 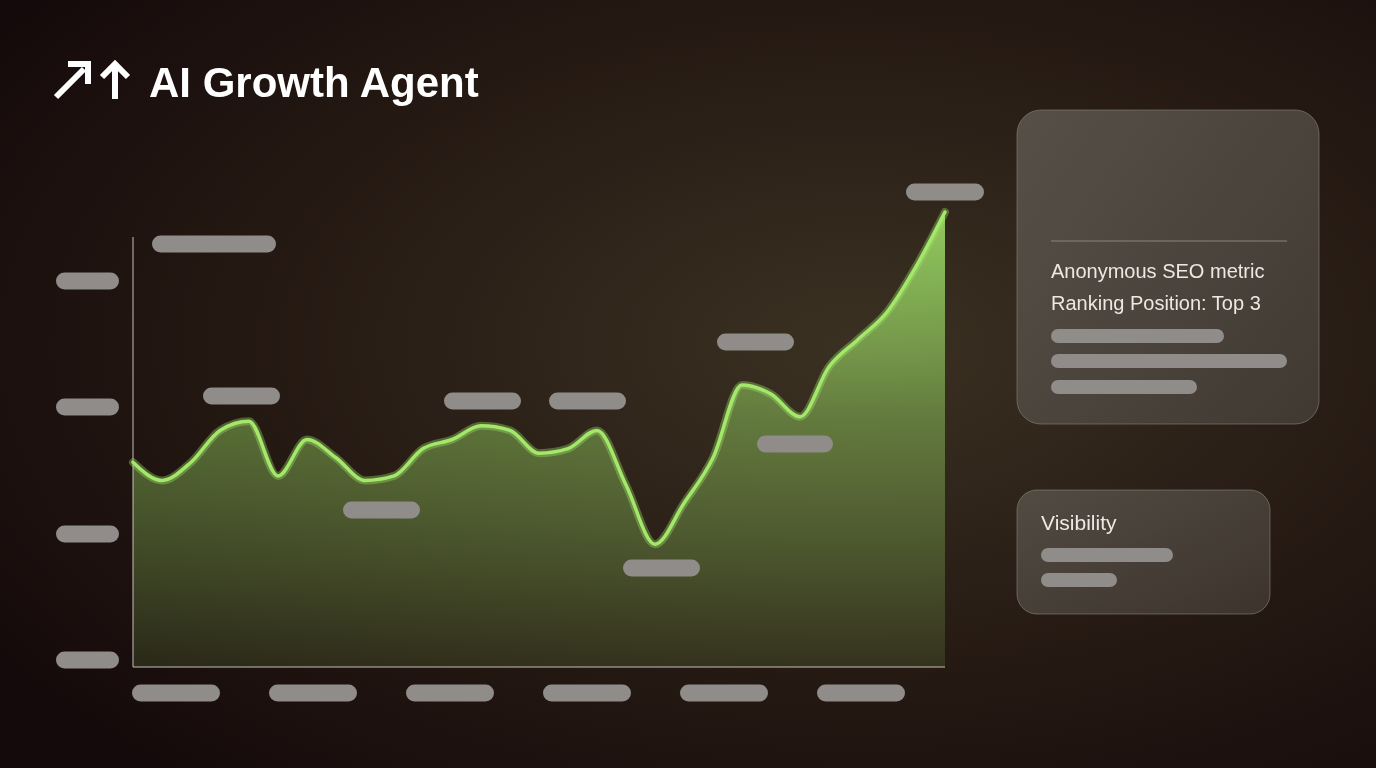 I want to click on text: Ranking Position: Top 3, so click(x=1156, y=303).